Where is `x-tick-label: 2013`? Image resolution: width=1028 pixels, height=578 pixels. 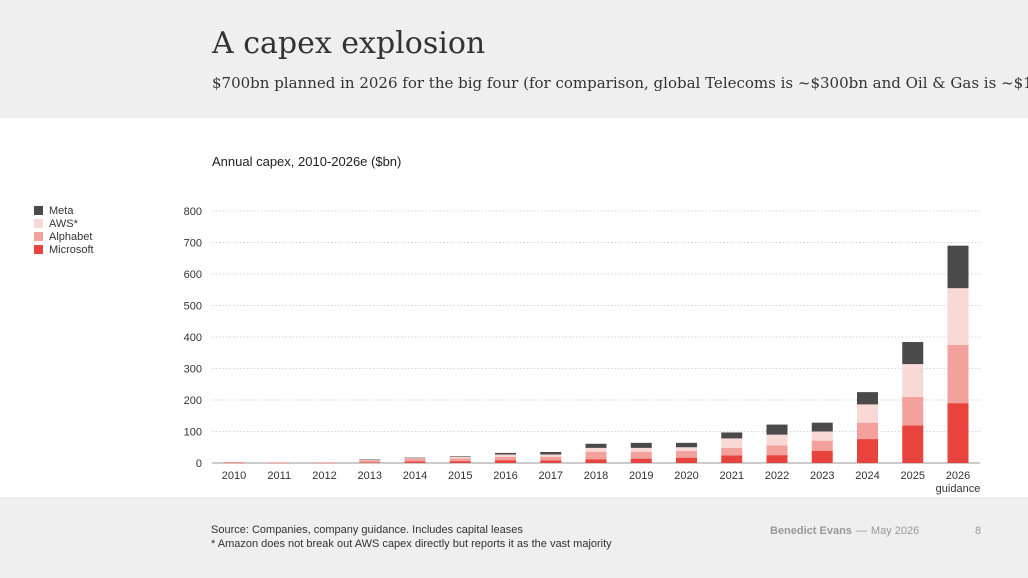 x-tick-label: 2013 is located at coordinates (370, 476).